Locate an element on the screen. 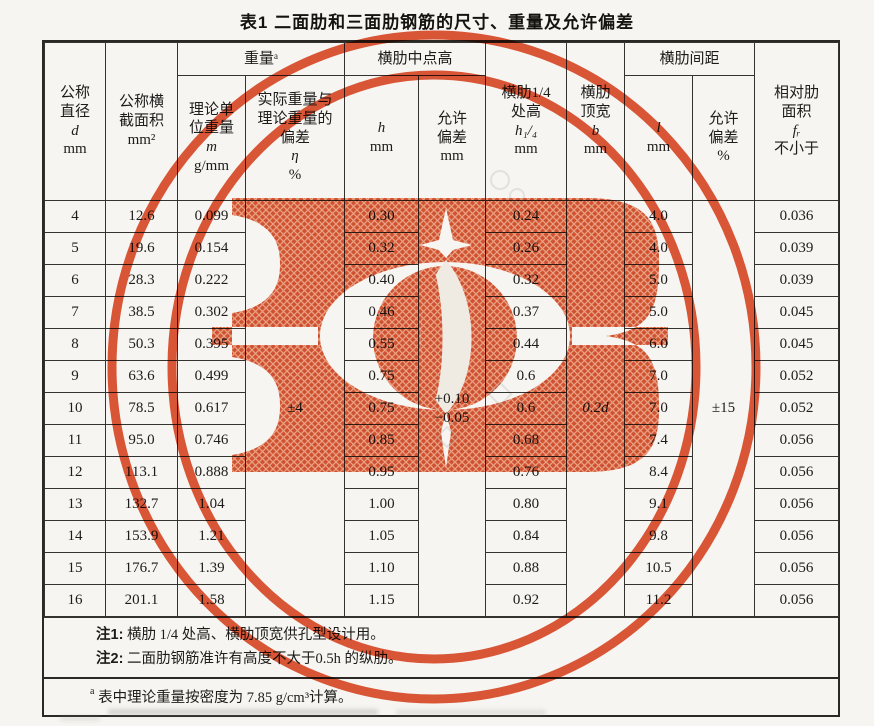 This screenshot has height=726, width=874. cell-d: 12 is located at coordinates (75, 472).